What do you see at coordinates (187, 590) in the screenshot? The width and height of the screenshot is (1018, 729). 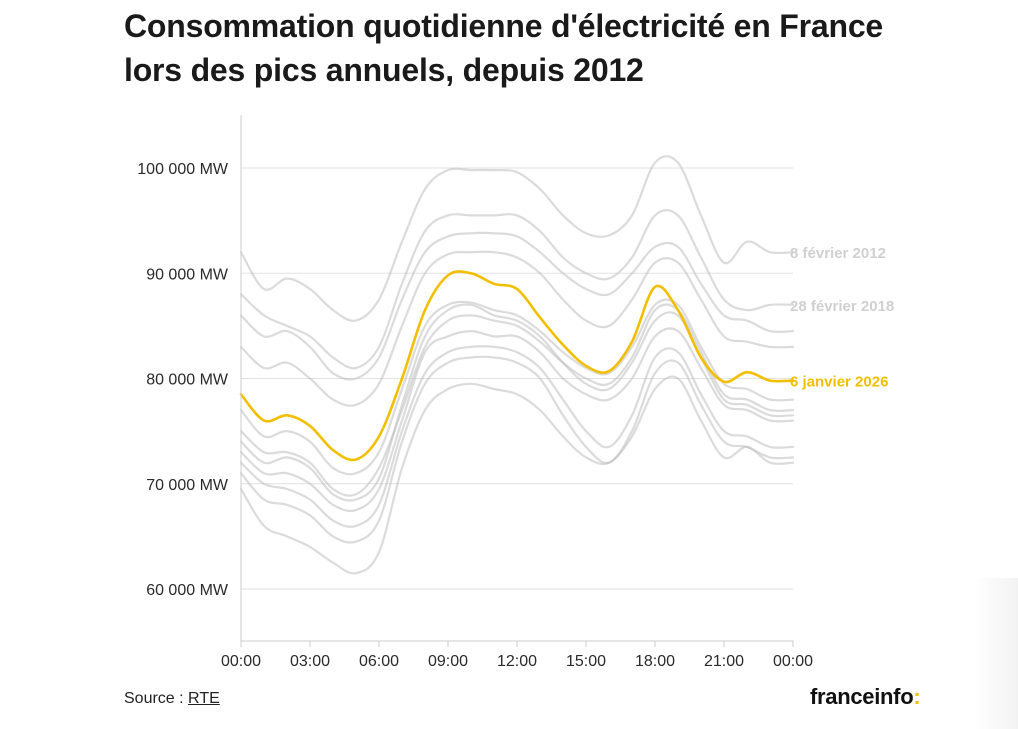 I see `y-tick-label: 60 000 MW` at bounding box center [187, 590].